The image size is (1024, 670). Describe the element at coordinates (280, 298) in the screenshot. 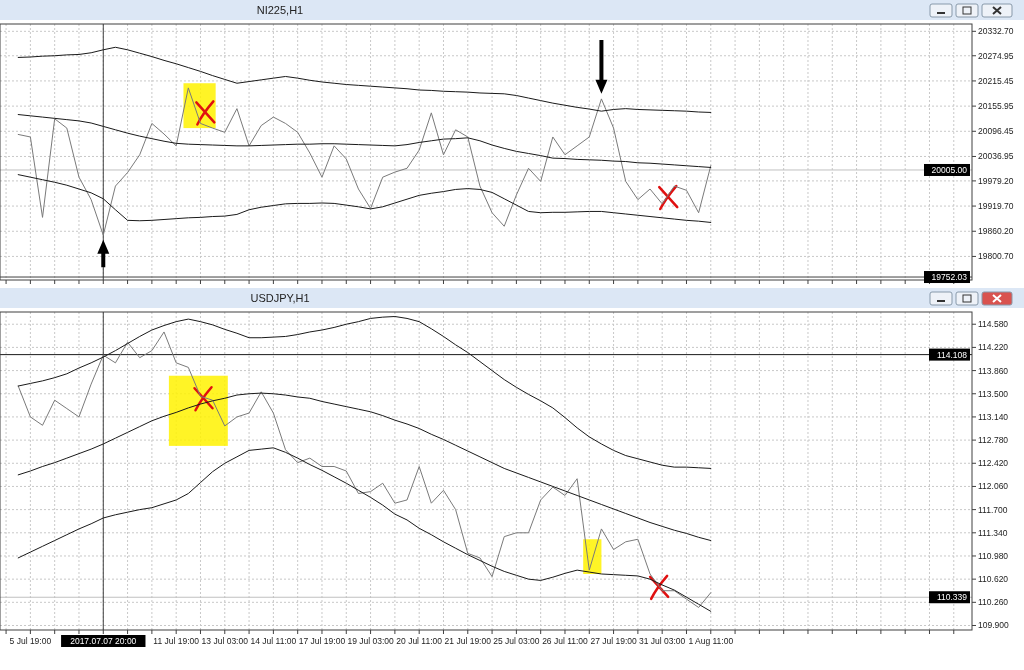

I see `chart-title: USDJPY,H1` at that location.